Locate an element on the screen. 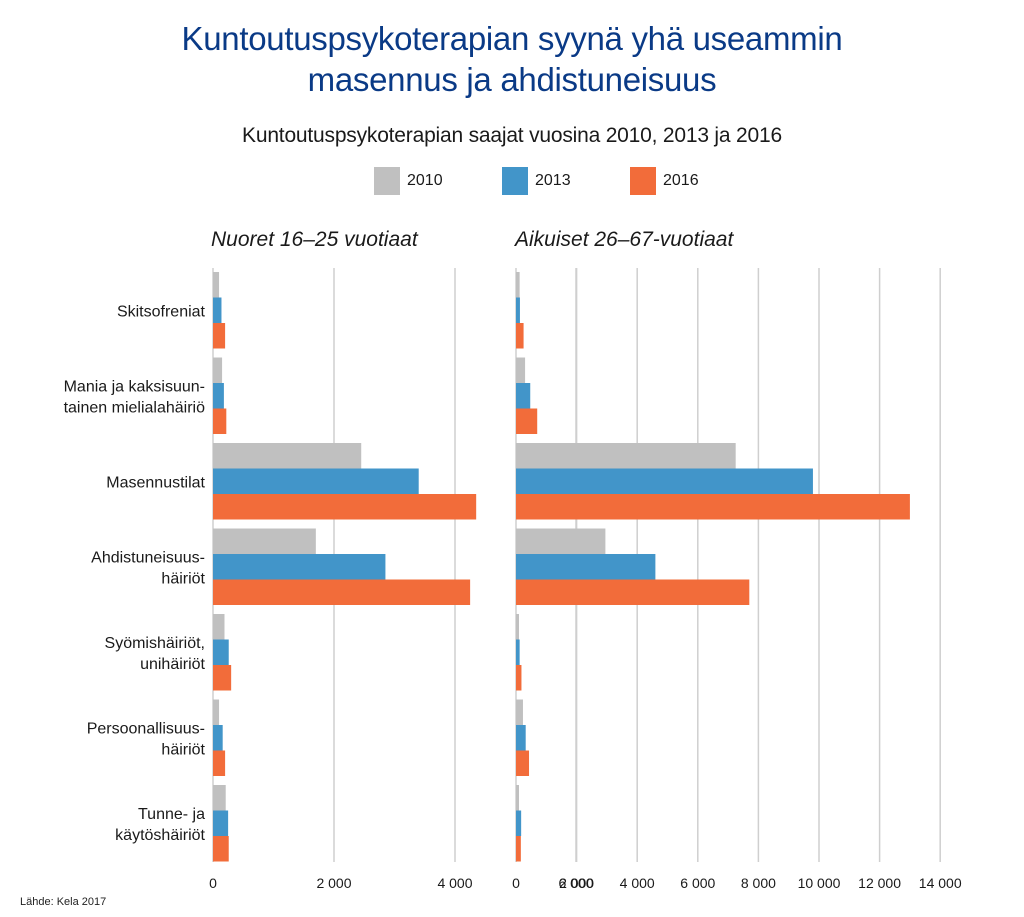 The height and width of the screenshot is (917, 1024). category-label-group: Skitsofreniat is located at coordinates (161, 311).